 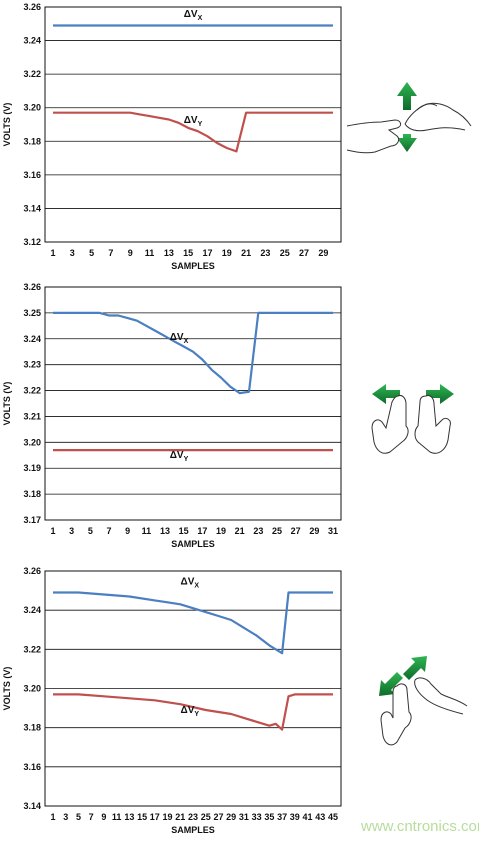 I want to click on diagonal-pinch-gesture-icon, so click(x=423, y=701).